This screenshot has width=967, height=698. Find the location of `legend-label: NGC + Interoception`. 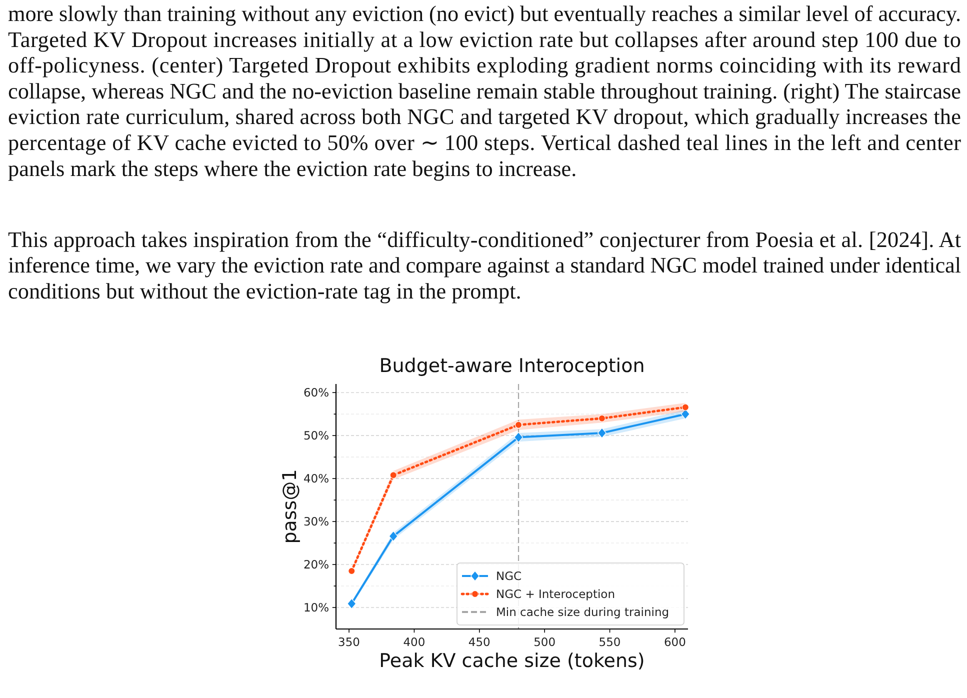

legend-label: NGC + Interoception is located at coordinates (555, 594).